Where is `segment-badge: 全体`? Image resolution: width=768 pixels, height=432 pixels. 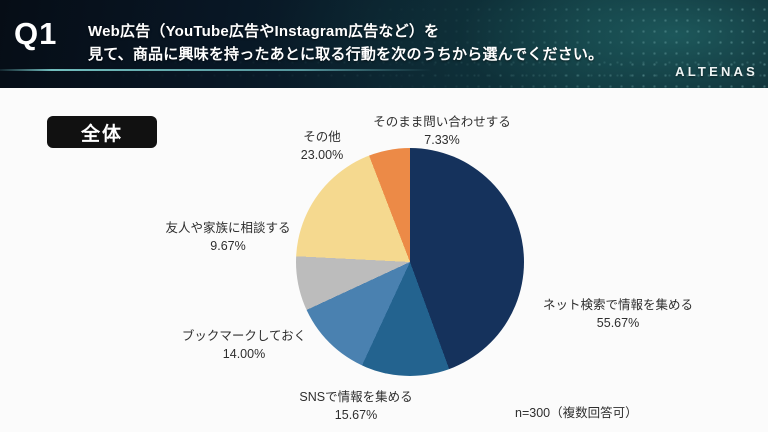
segment-badge: 全体 is located at coordinates (102, 132).